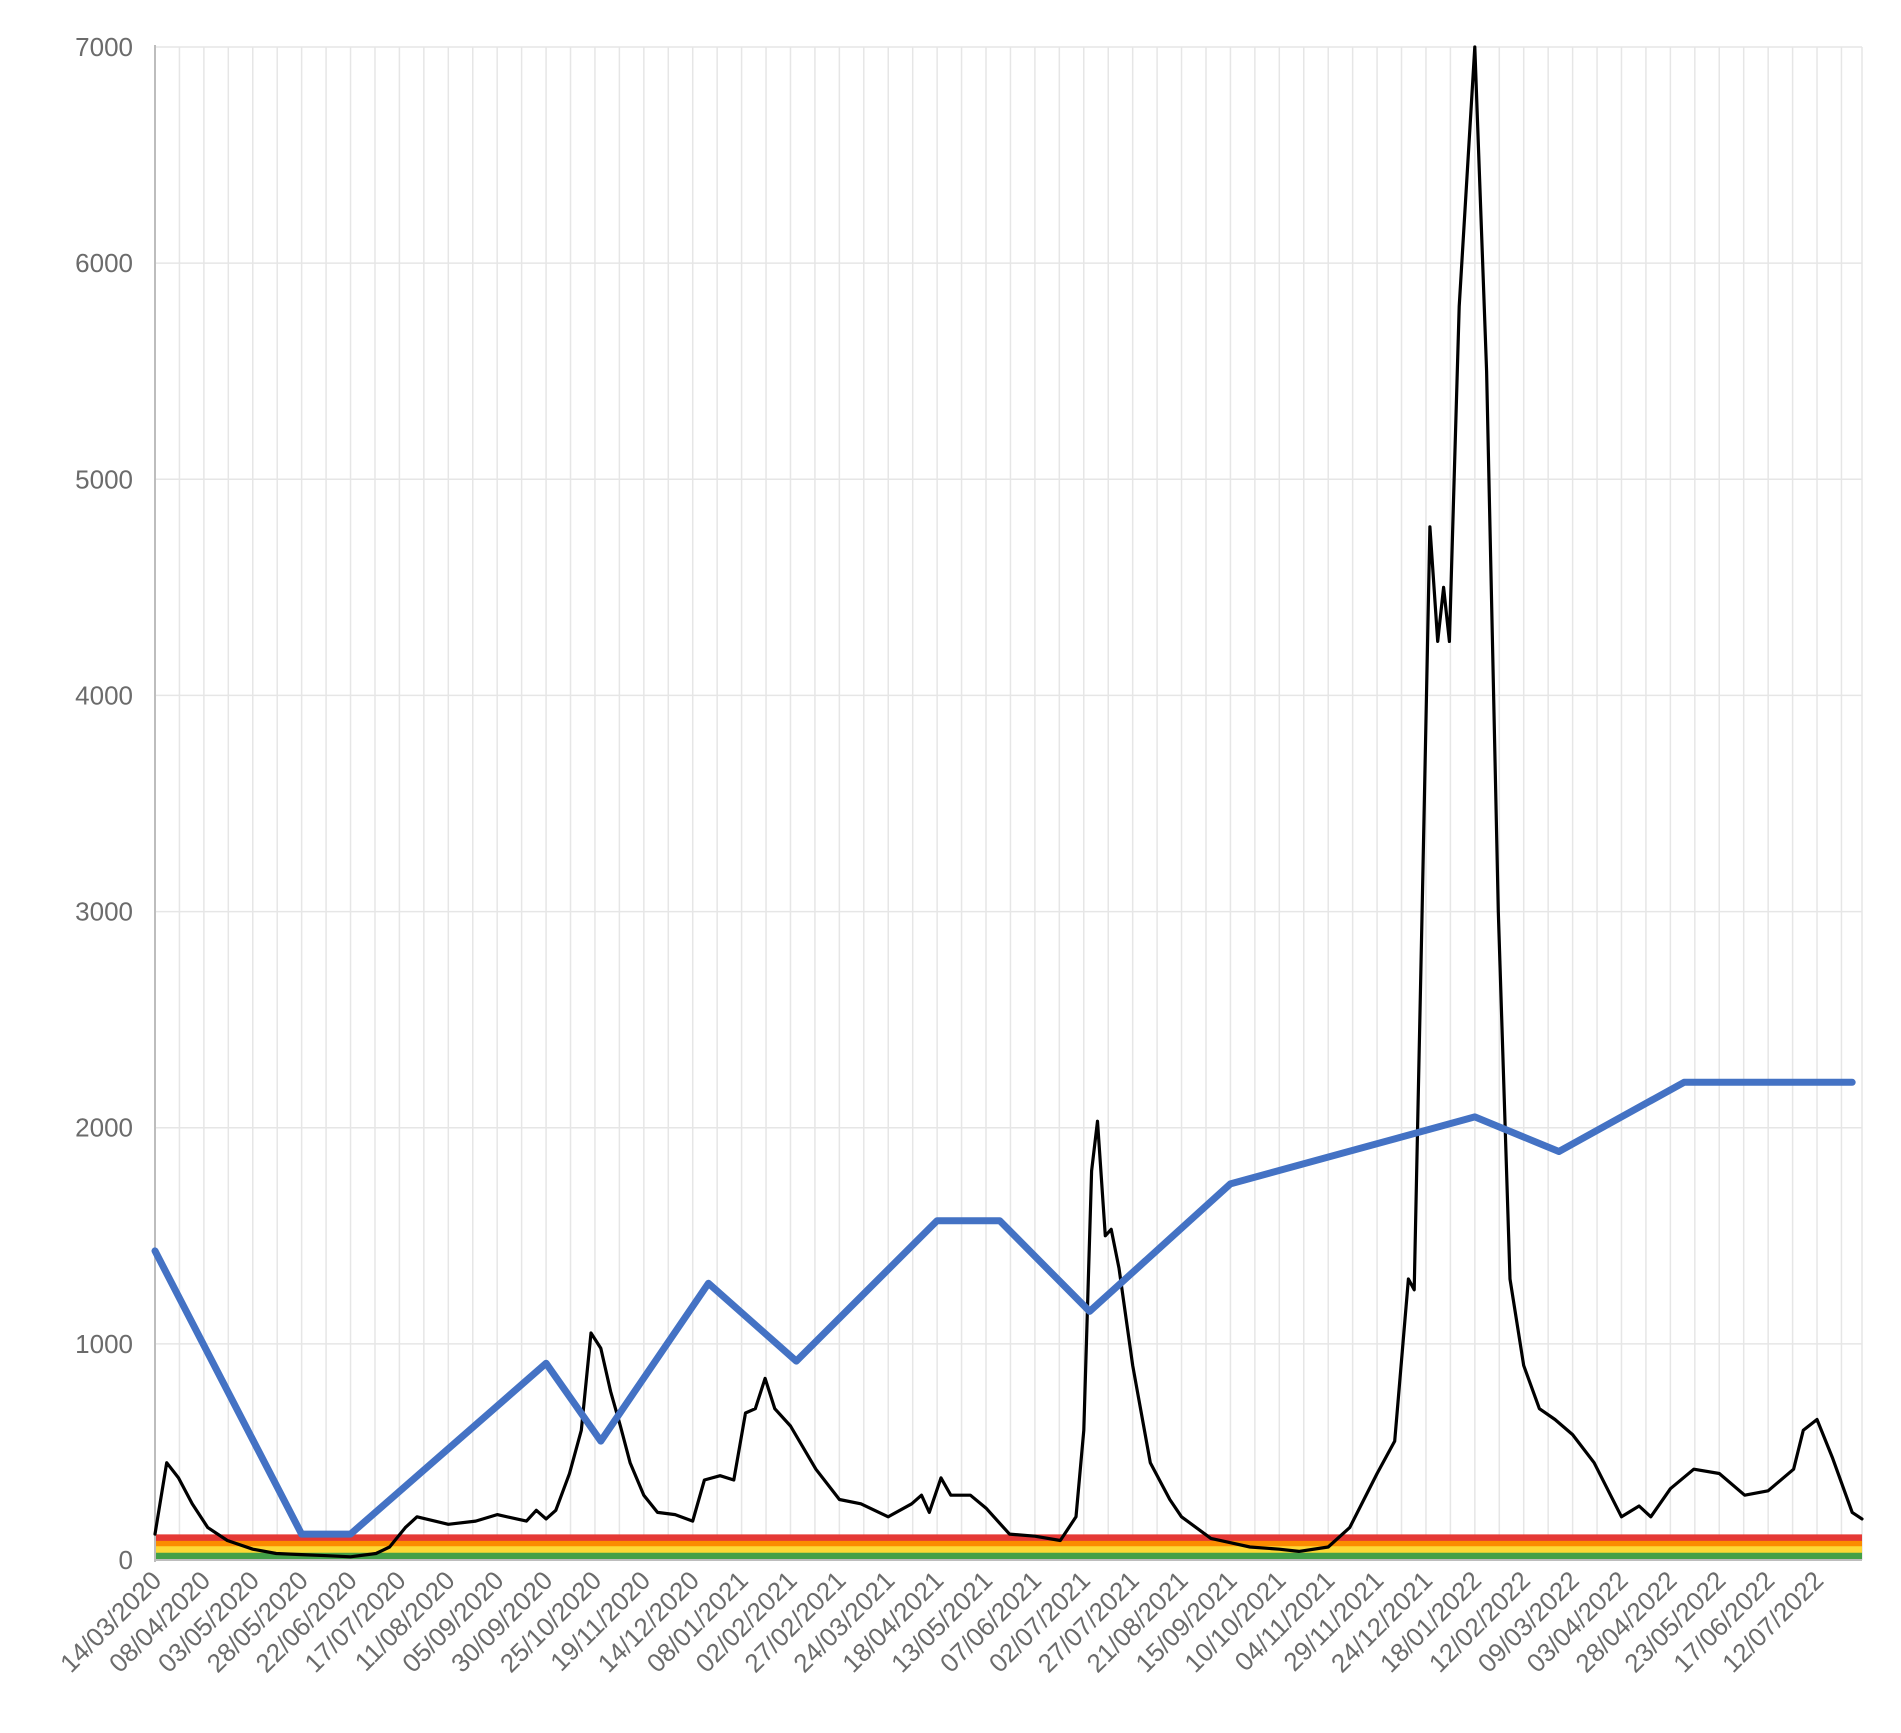 The image size is (1901, 1733). I want to click on y-tick-label: 3000, so click(104, 912).